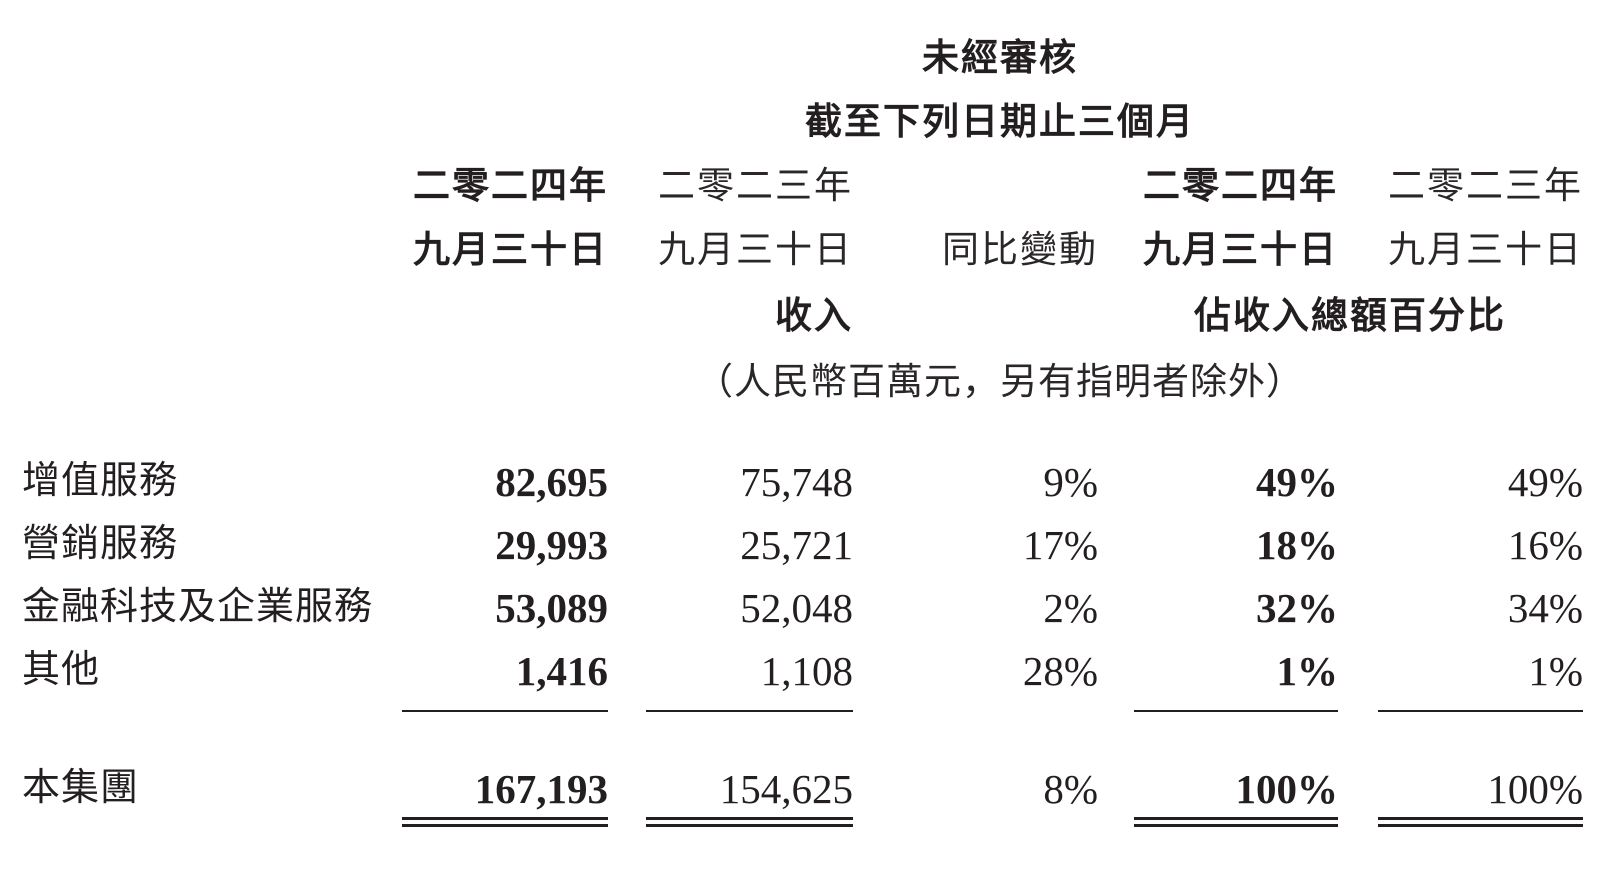 This screenshot has height=890, width=1624. What do you see at coordinates (786, 789) in the screenshot?
I see `total-2023: 154,625` at bounding box center [786, 789].